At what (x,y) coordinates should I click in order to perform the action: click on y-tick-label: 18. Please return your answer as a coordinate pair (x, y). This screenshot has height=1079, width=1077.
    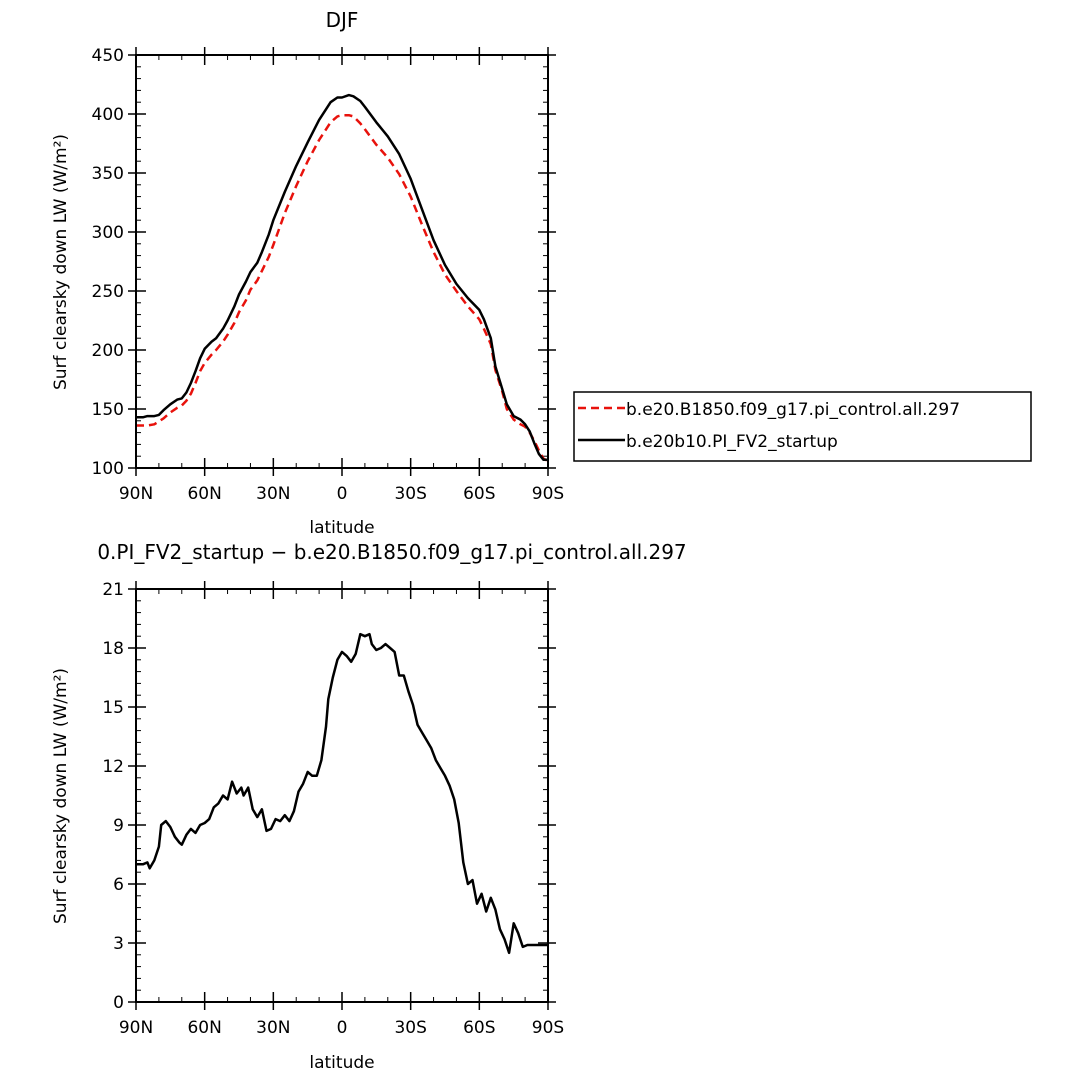
    Looking at the image, I should click on (113, 649).